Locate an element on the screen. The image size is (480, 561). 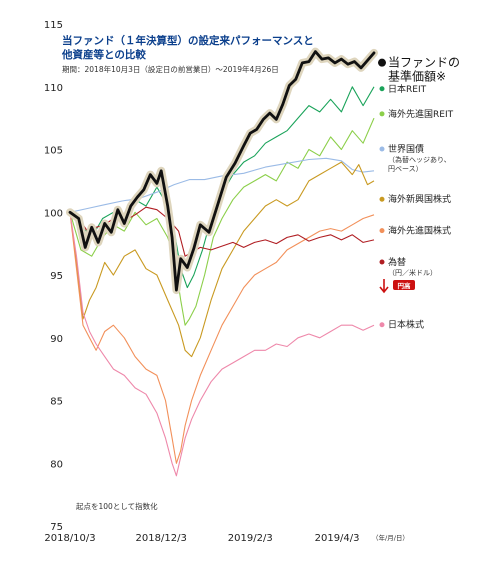
legend-sublabel-bond_global: （為替ヘッジあり、 is located at coordinates (419, 159).